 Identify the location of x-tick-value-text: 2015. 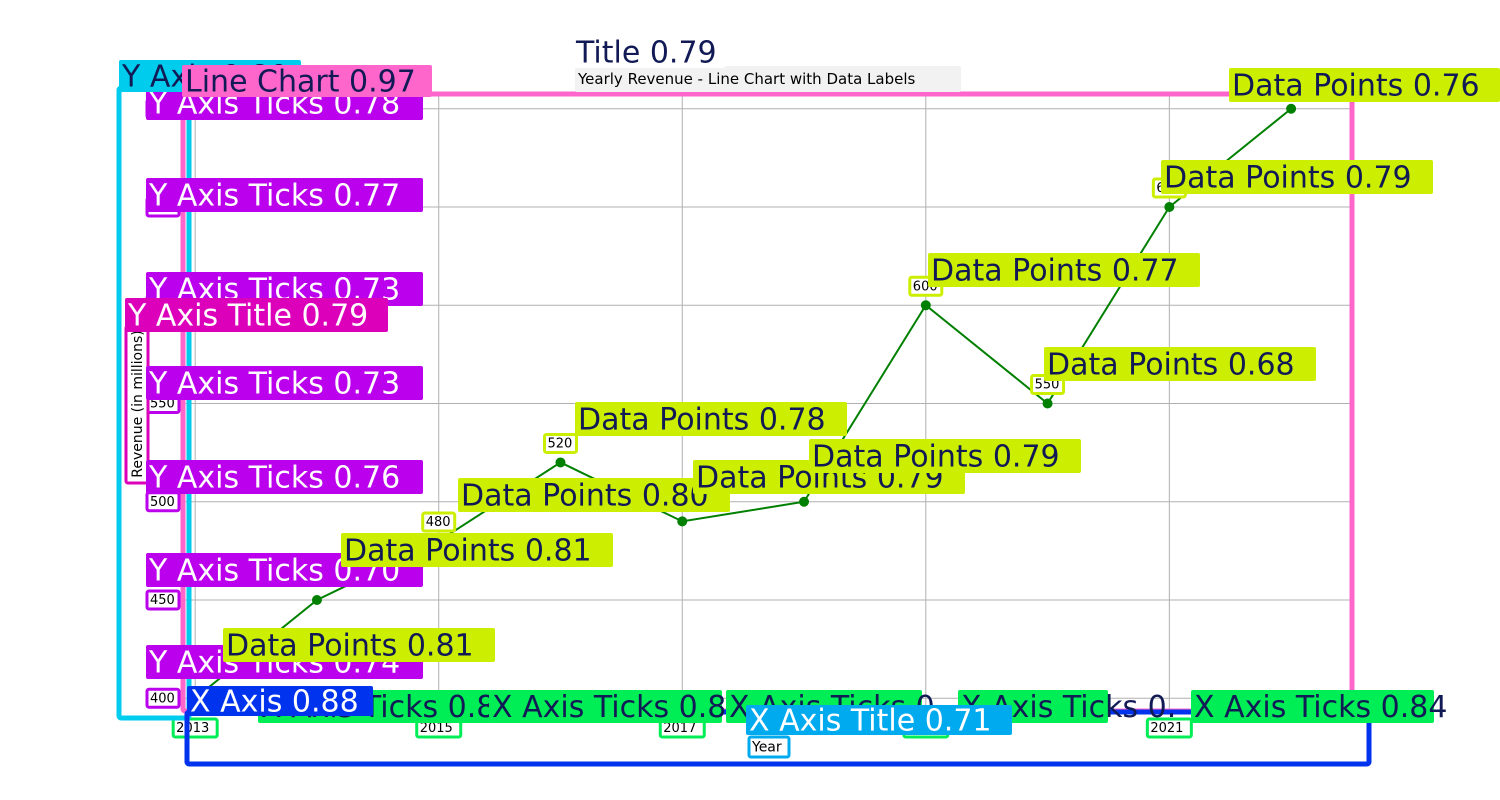
(436, 728).